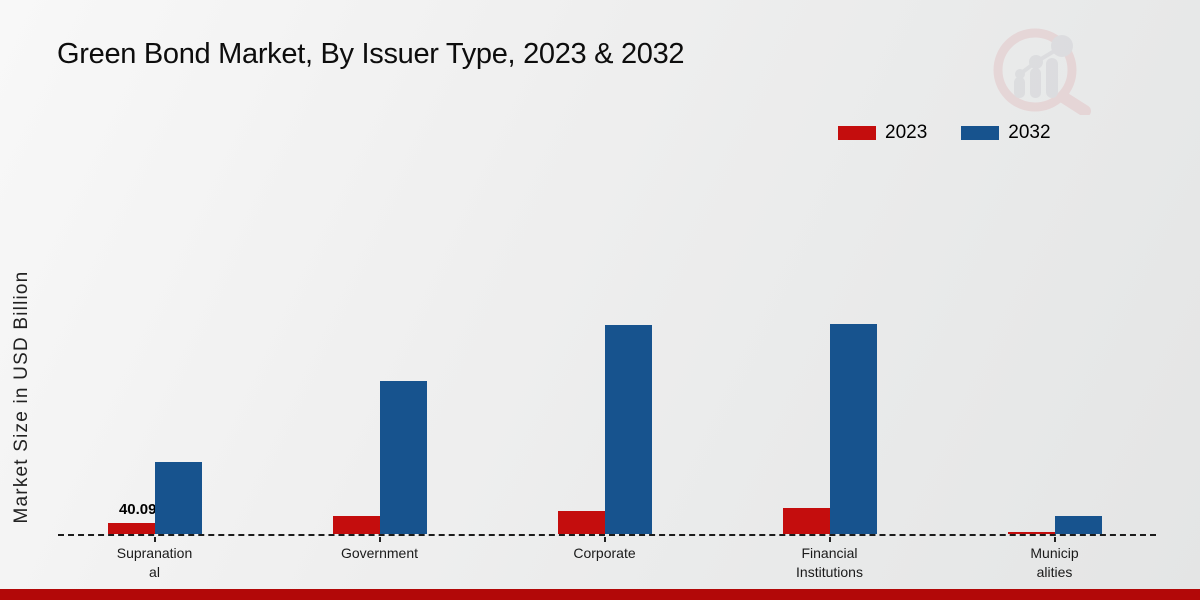  Describe the element at coordinates (581, 522) in the screenshot. I see `bar-2023-corporate` at that location.